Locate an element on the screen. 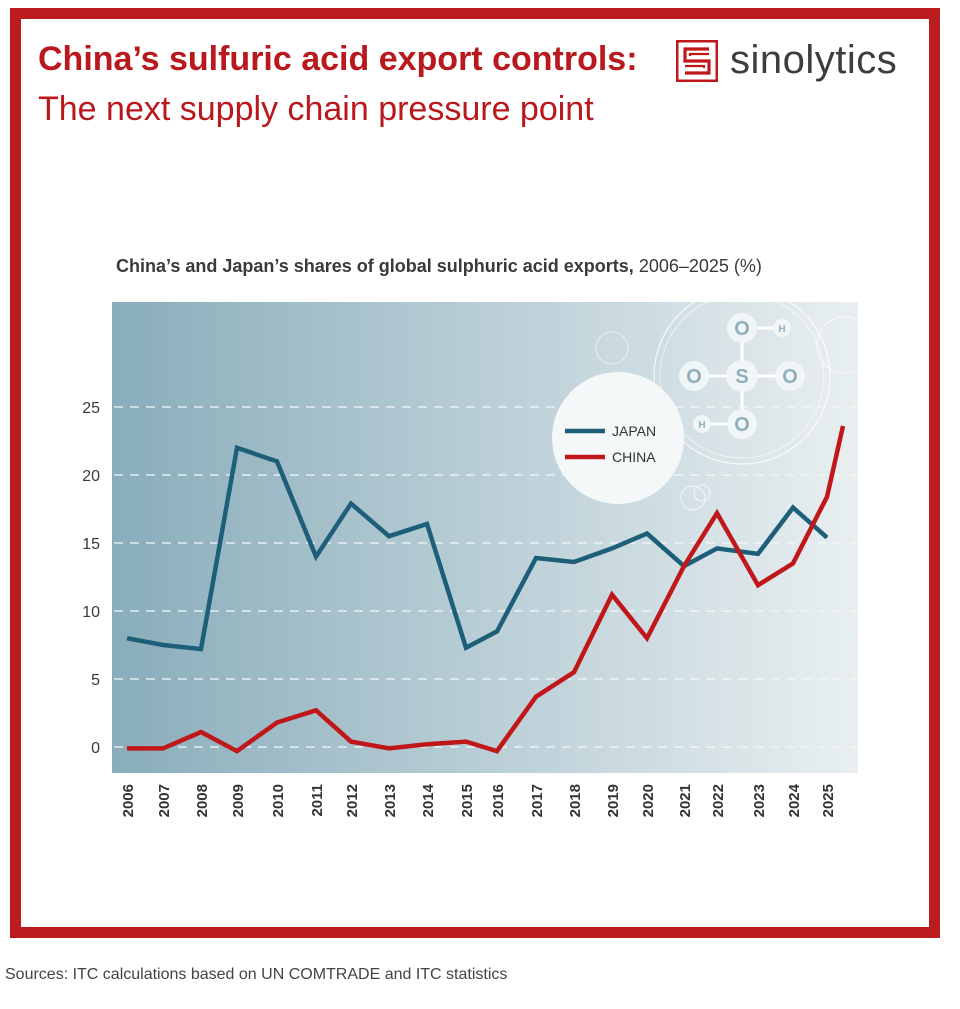  molecule-decoration: S O O O O H H is located at coordinates (734, 399).